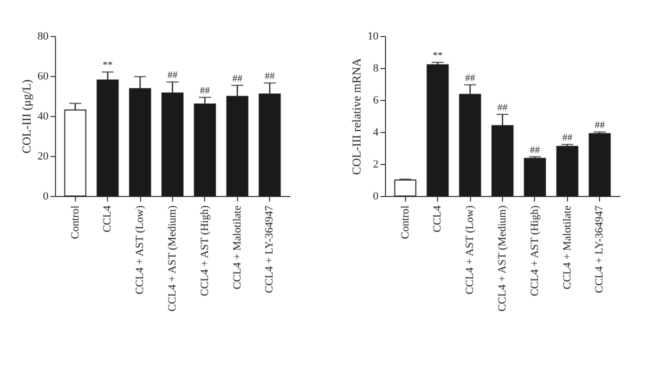 The height and width of the screenshot is (370, 660). Describe the element at coordinates (357, 116) in the screenshot. I see `y-axis-title: COL-III relative mRNA` at that location.